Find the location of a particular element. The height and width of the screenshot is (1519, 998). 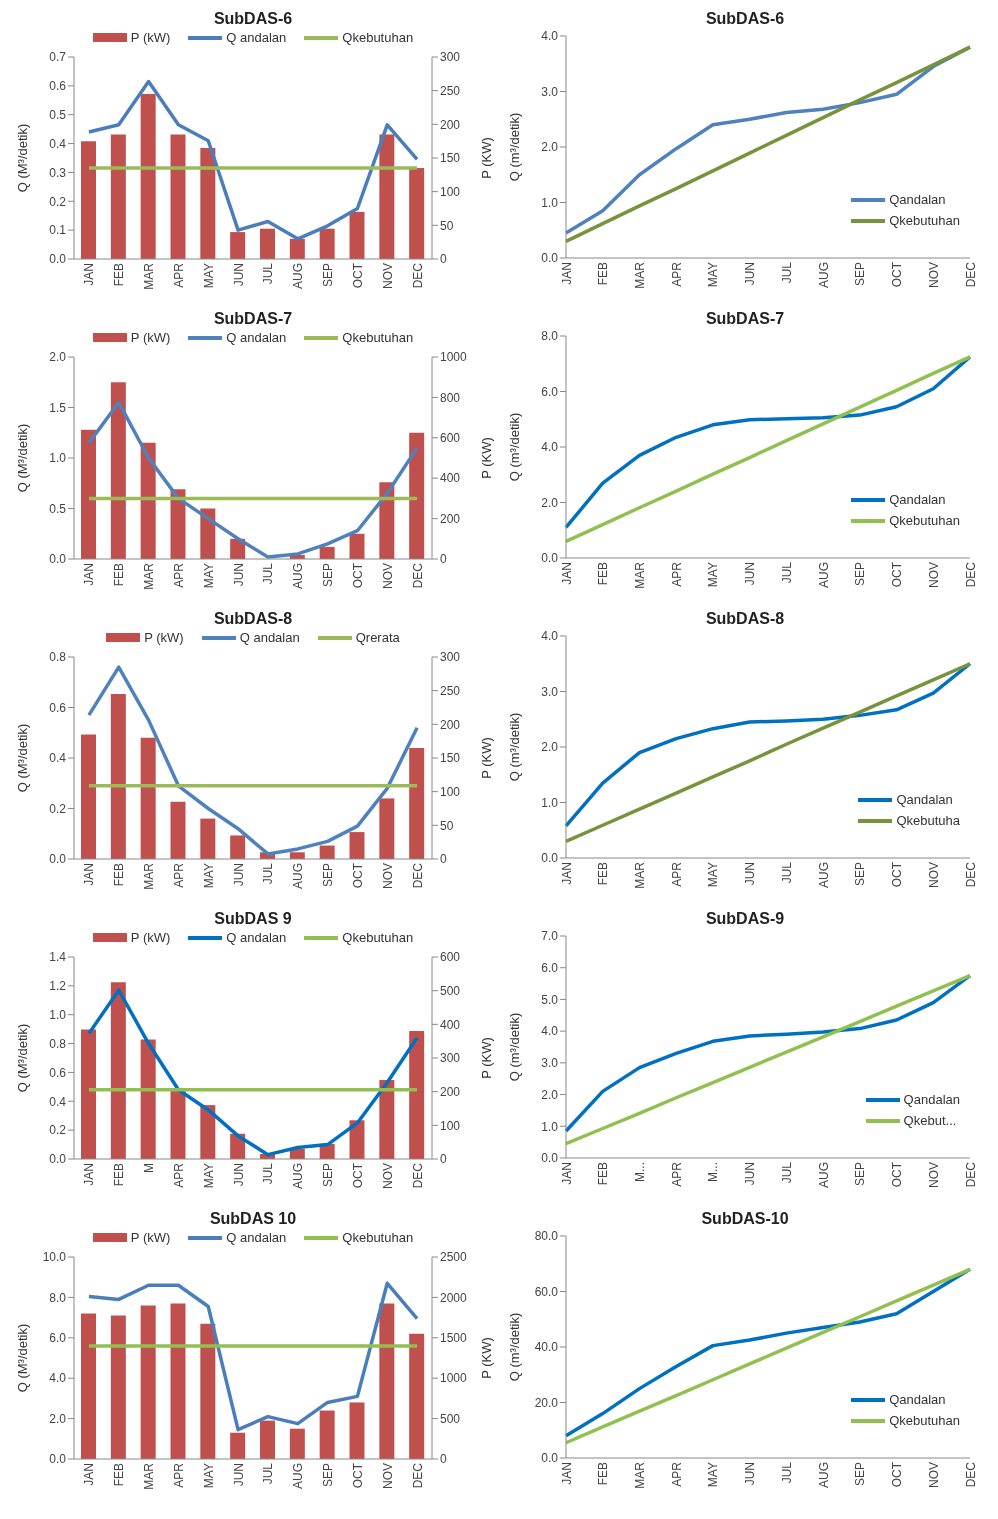

y-axis-title: Q (M³/detik) is located at coordinates (22, 758).